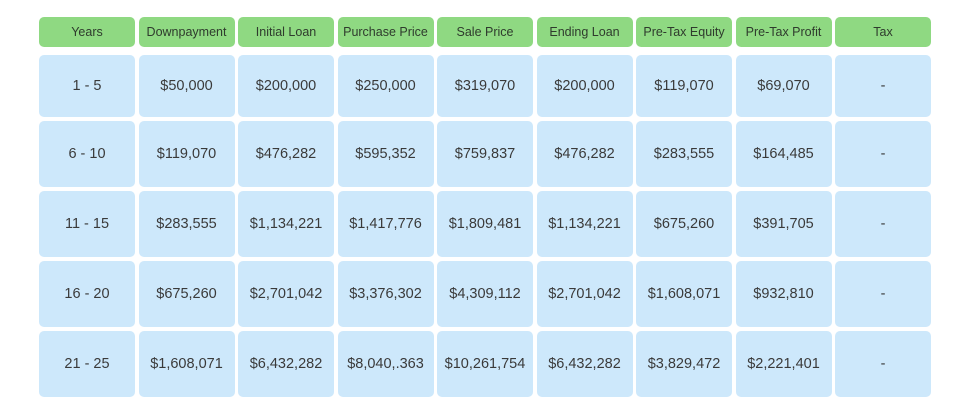 This screenshot has height=412, width=967. I want to click on row-years-cell: 1 - 5, so click(87, 86).